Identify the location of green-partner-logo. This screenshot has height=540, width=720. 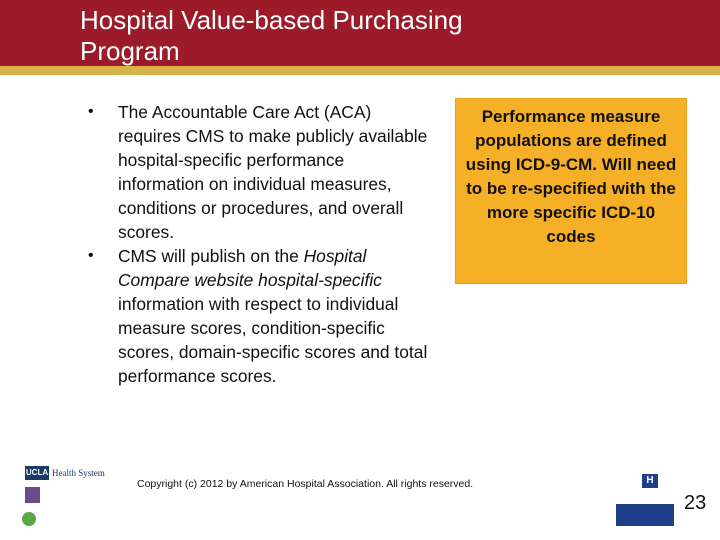
(47, 519).